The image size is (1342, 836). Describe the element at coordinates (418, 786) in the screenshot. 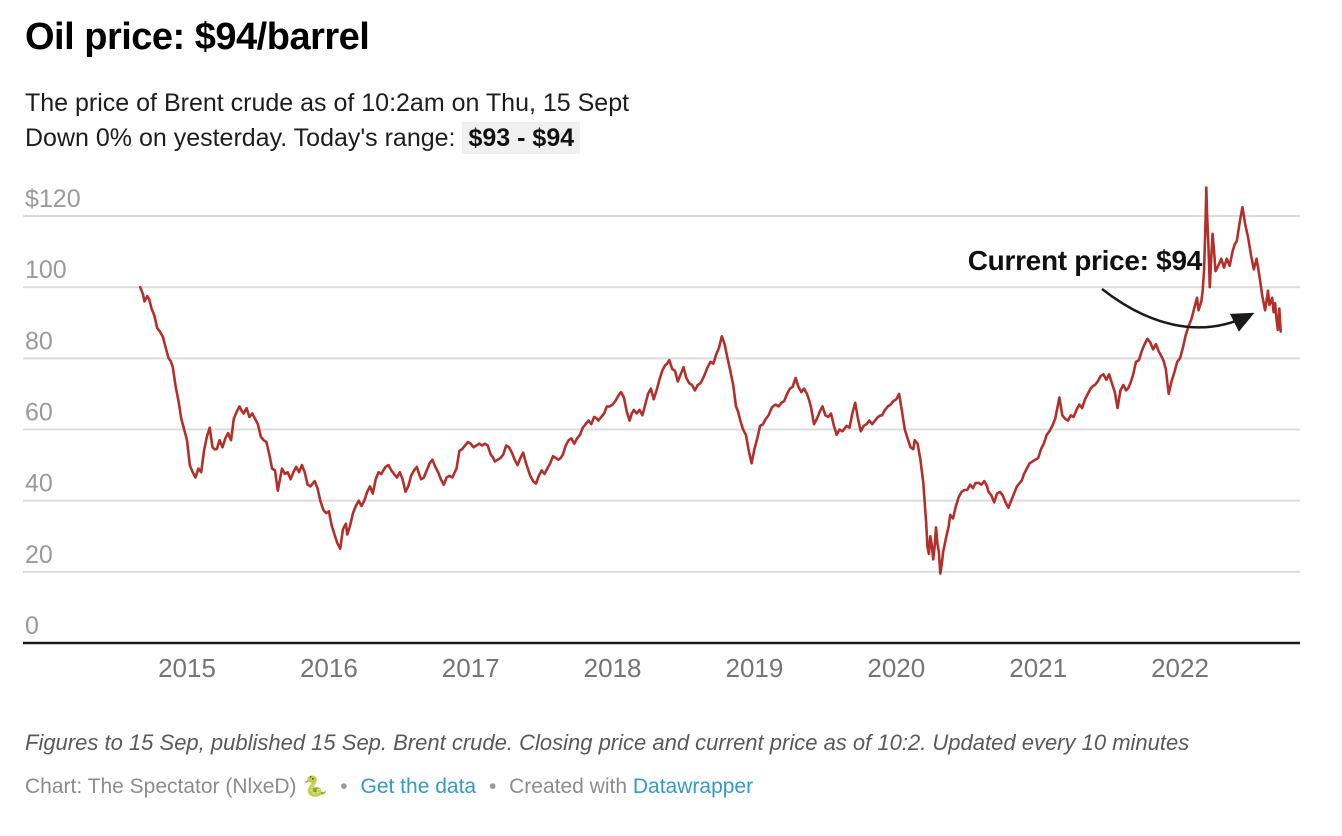

I see `get-the-data-link: Get the data` at that location.